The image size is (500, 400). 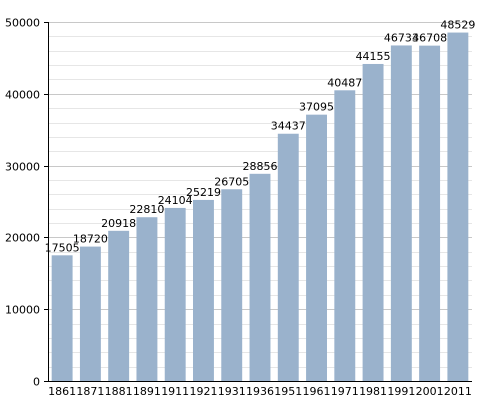 What do you see at coordinates (118, 223) in the screenshot?
I see `data-label: 20918` at bounding box center [118, 223].